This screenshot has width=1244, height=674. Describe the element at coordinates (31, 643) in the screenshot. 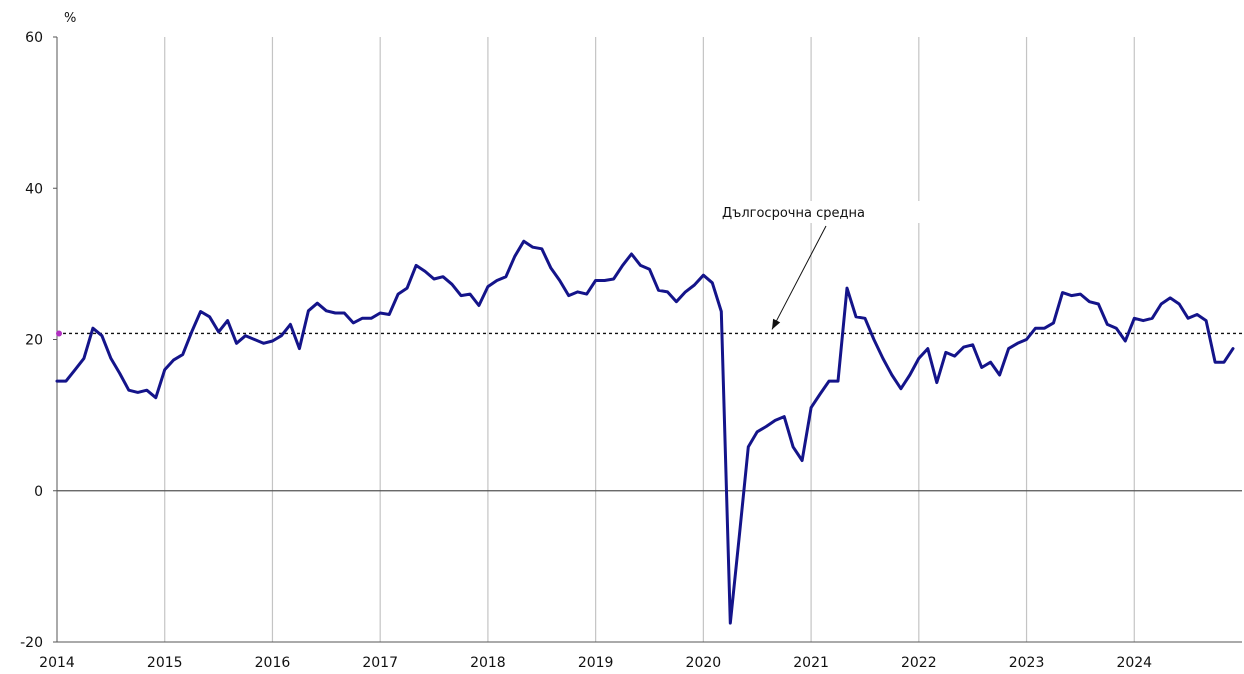

I see `y-tick-label: -20` at that location.